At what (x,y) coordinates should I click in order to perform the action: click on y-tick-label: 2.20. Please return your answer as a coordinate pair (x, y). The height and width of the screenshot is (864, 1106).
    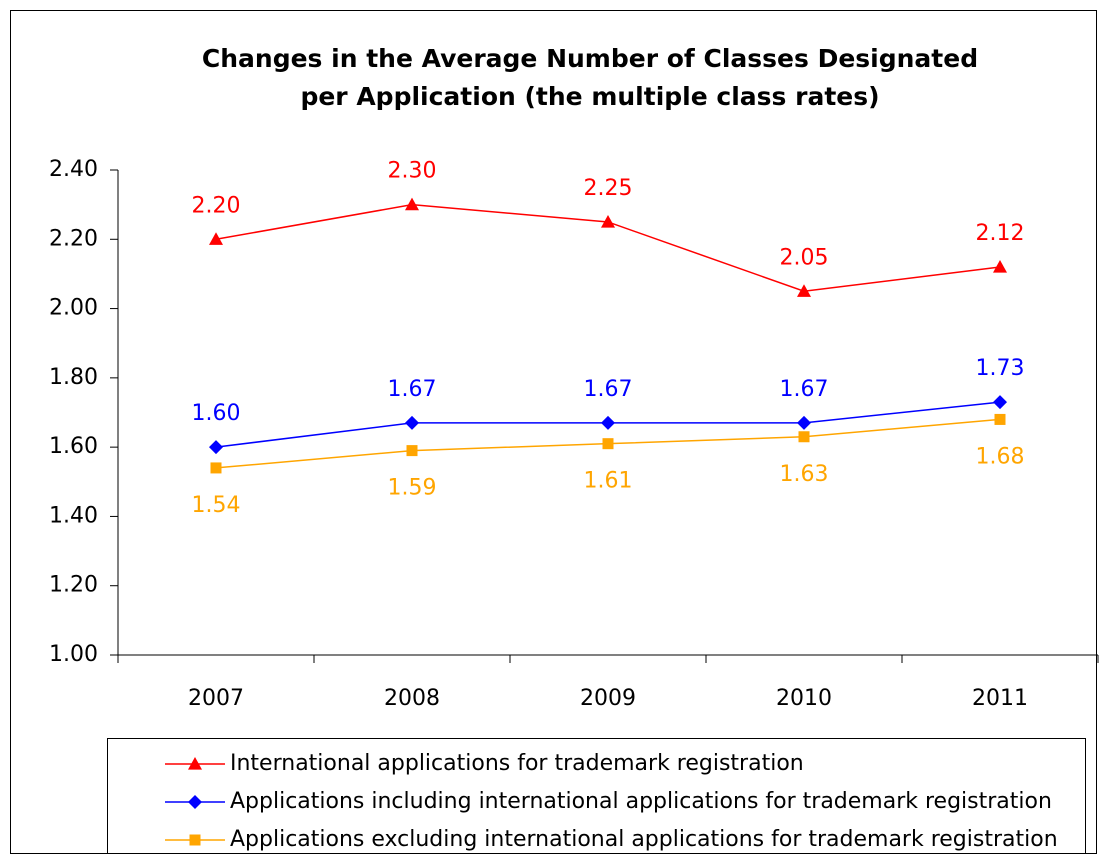
    Looking at the image, I should click on (73, 238).